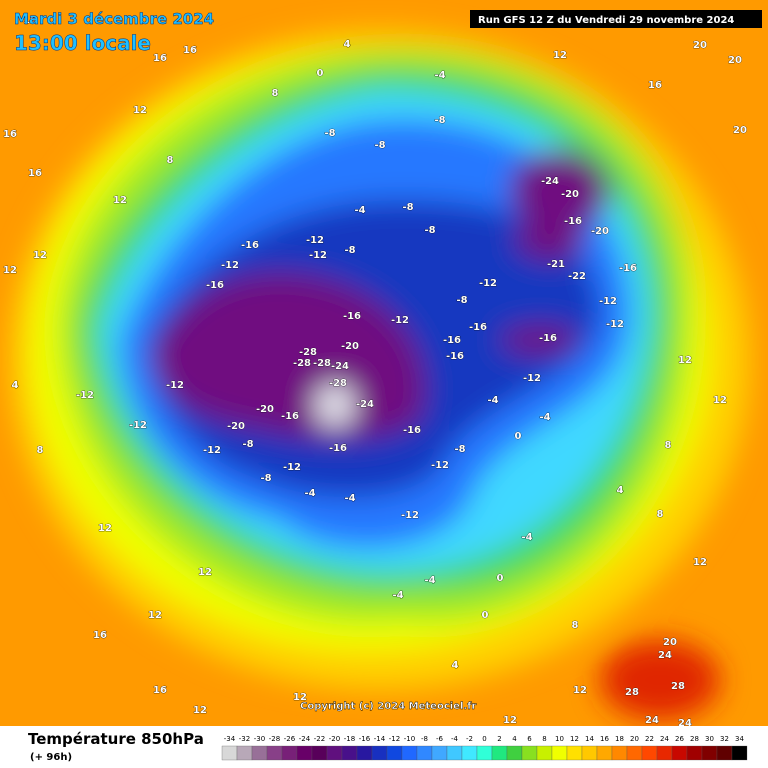 The height and width of the screenshot is (768, 768). I want to click on legend-label: 22, so click(649, 739).